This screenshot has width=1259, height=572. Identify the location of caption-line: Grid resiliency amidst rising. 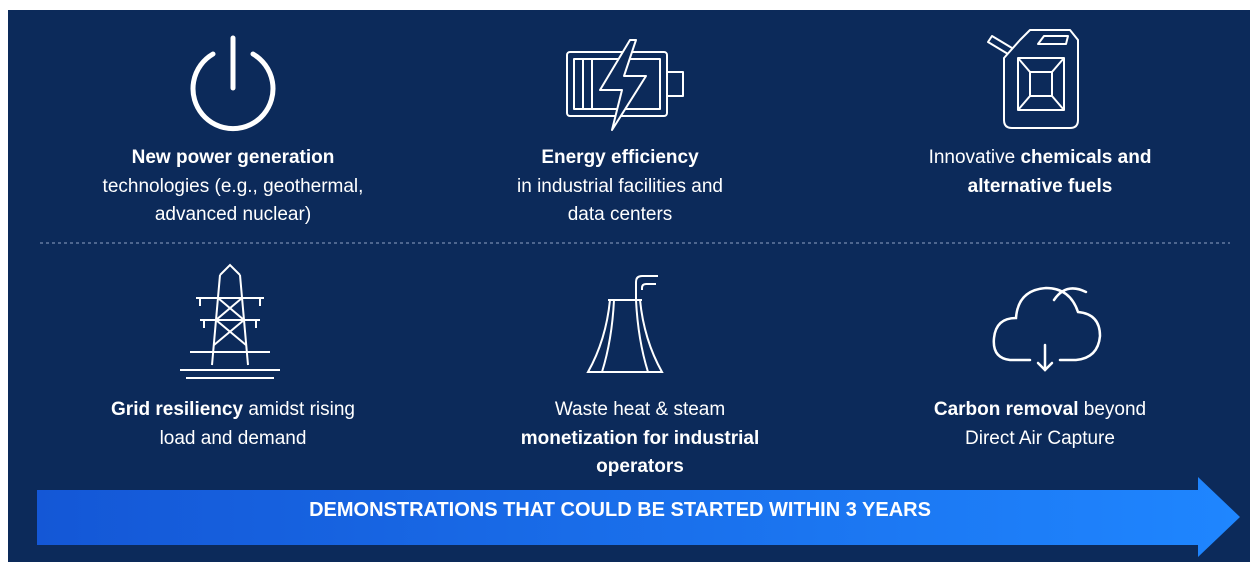
(233, 410).